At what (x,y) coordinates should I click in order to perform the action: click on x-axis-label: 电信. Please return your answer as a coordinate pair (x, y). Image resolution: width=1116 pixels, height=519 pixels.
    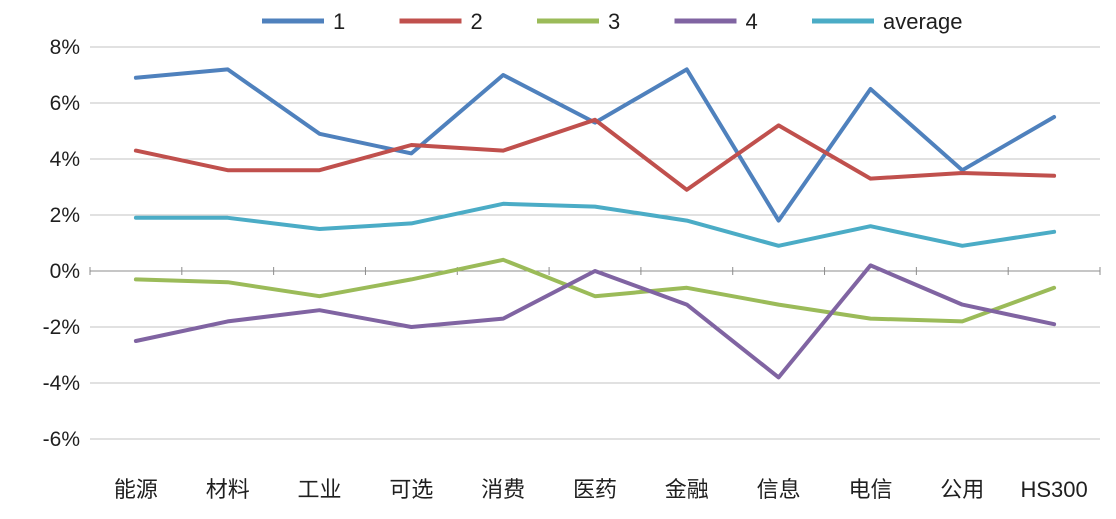
    Looking at the image, I should click on (870, 489).